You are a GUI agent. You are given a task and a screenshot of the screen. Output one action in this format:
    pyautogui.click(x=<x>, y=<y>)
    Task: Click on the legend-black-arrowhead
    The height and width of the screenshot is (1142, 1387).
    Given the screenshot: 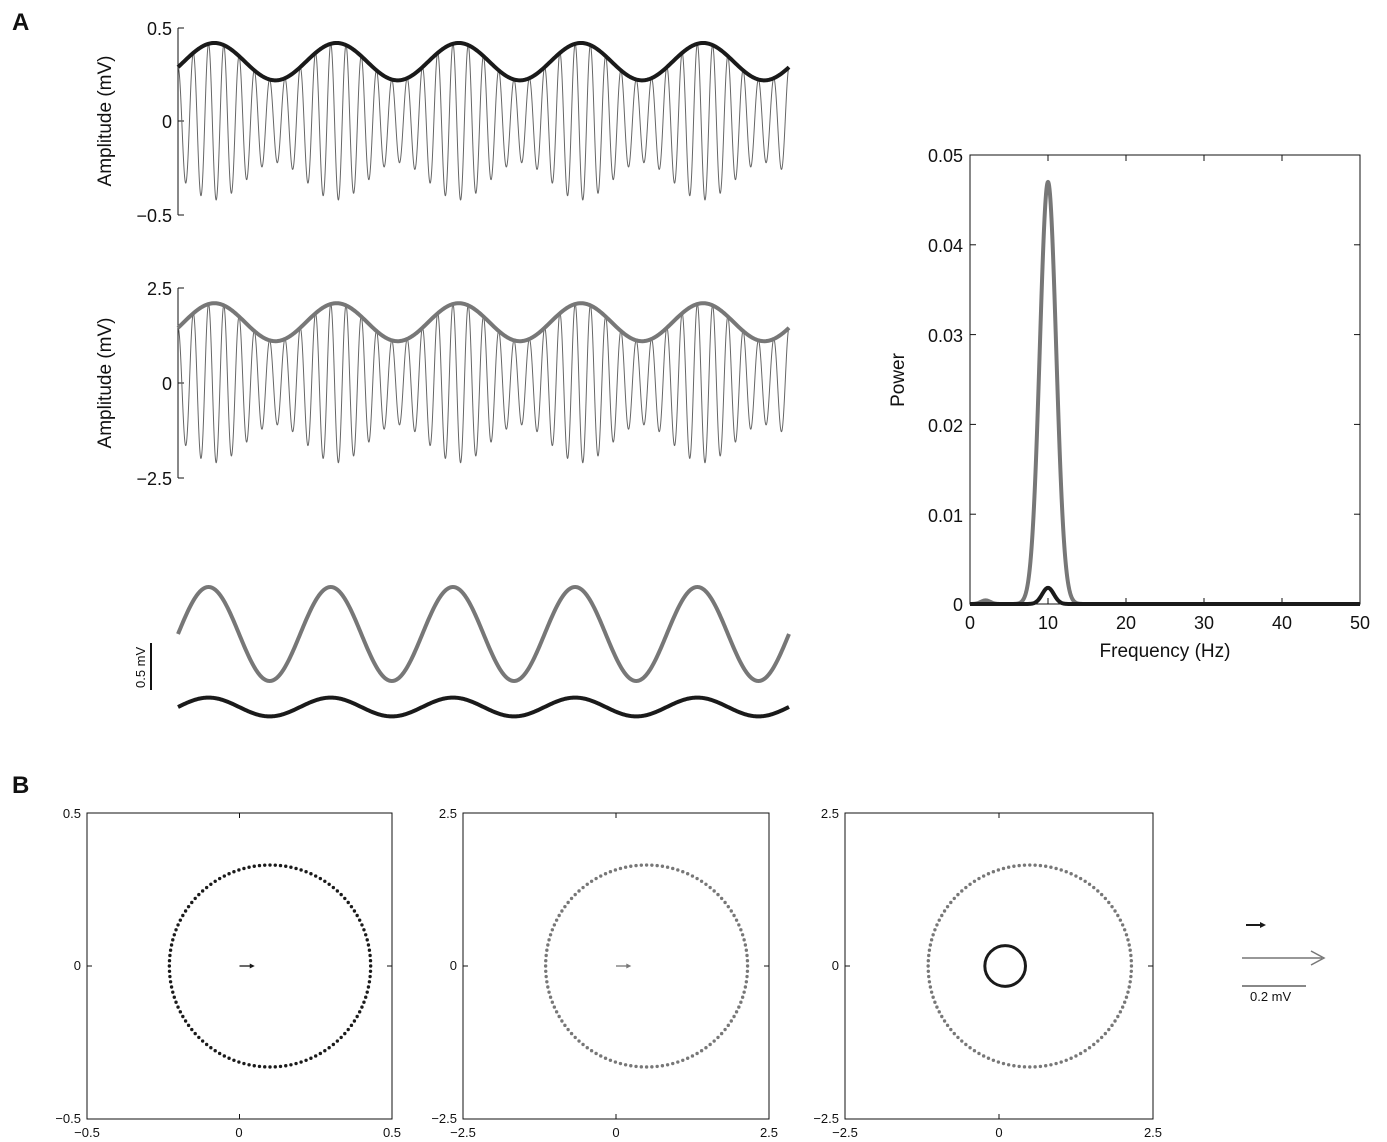 What is the action you would take?
    pyautogui.click(x=1263, y=925)
    